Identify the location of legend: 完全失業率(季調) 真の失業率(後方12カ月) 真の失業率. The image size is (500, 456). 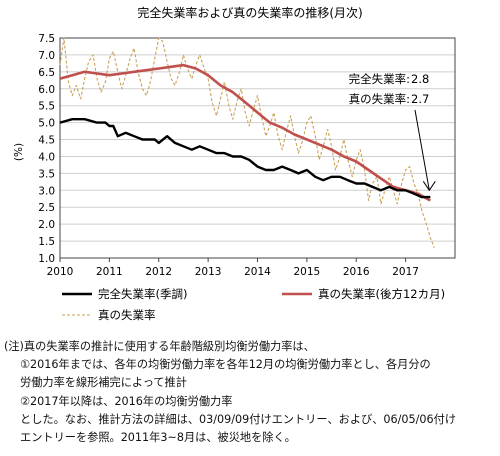
(253, 304).